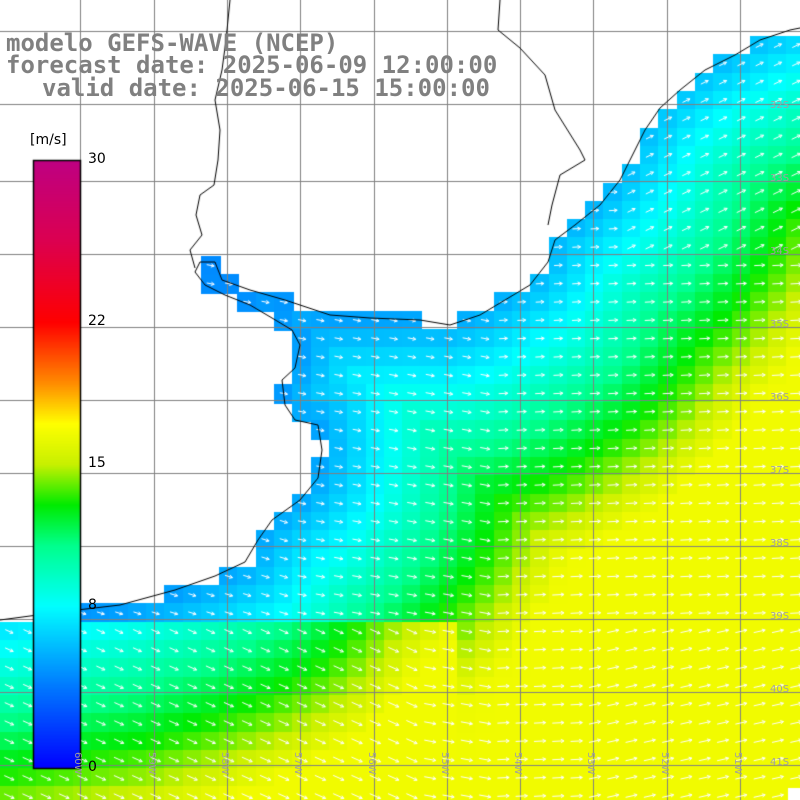 The height and width of the screenshot is (800, 800). What do you see at coordinates (780, 105) in the screenshot?
I see `latitude-label: 32S` at bounding box center [780, 105].